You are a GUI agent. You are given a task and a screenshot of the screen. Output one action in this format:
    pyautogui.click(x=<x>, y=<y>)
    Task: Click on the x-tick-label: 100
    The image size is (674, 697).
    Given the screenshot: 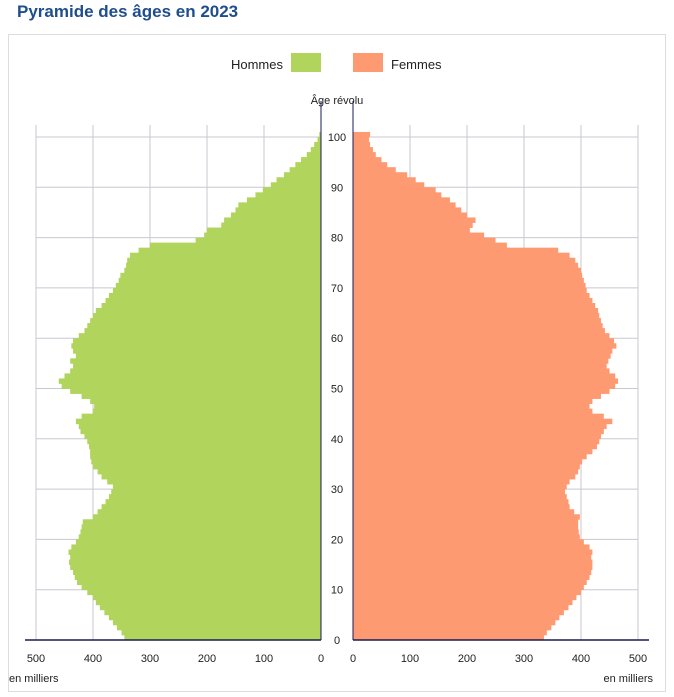 What is the action you would take?
    pyautogui.click(x=264, y=659)
    